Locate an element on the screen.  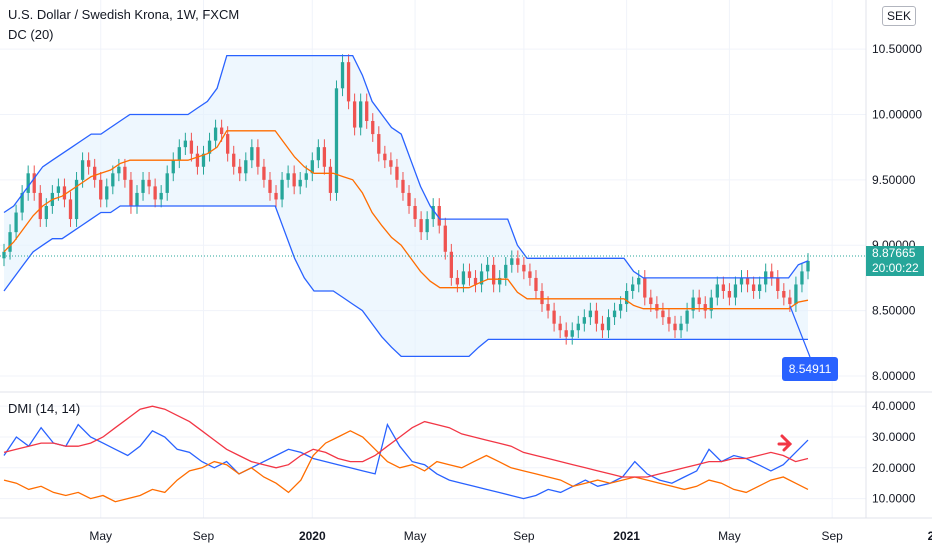
time-tick-label: 2021 is located at coordinates (626, 536).